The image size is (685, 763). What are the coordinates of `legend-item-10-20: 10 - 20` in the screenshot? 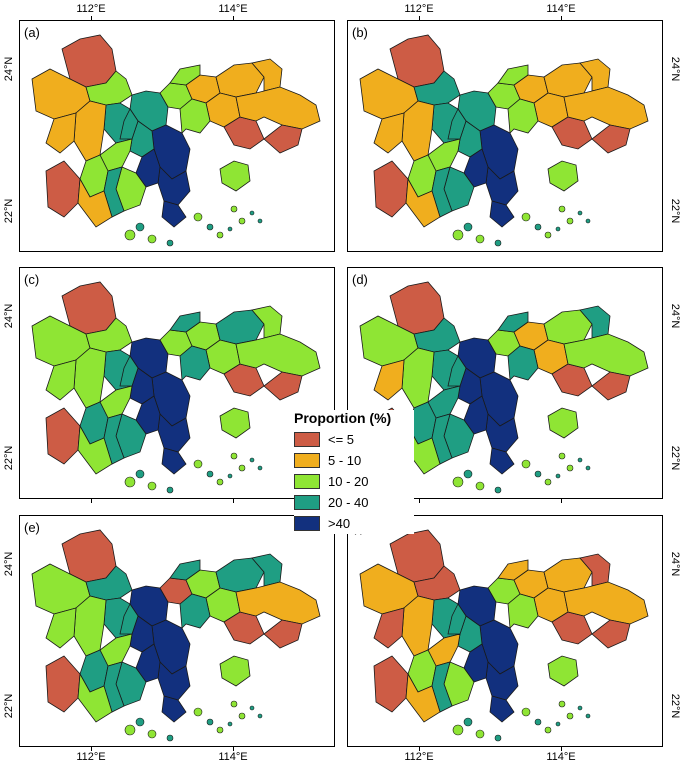 It's located at (354, 481).